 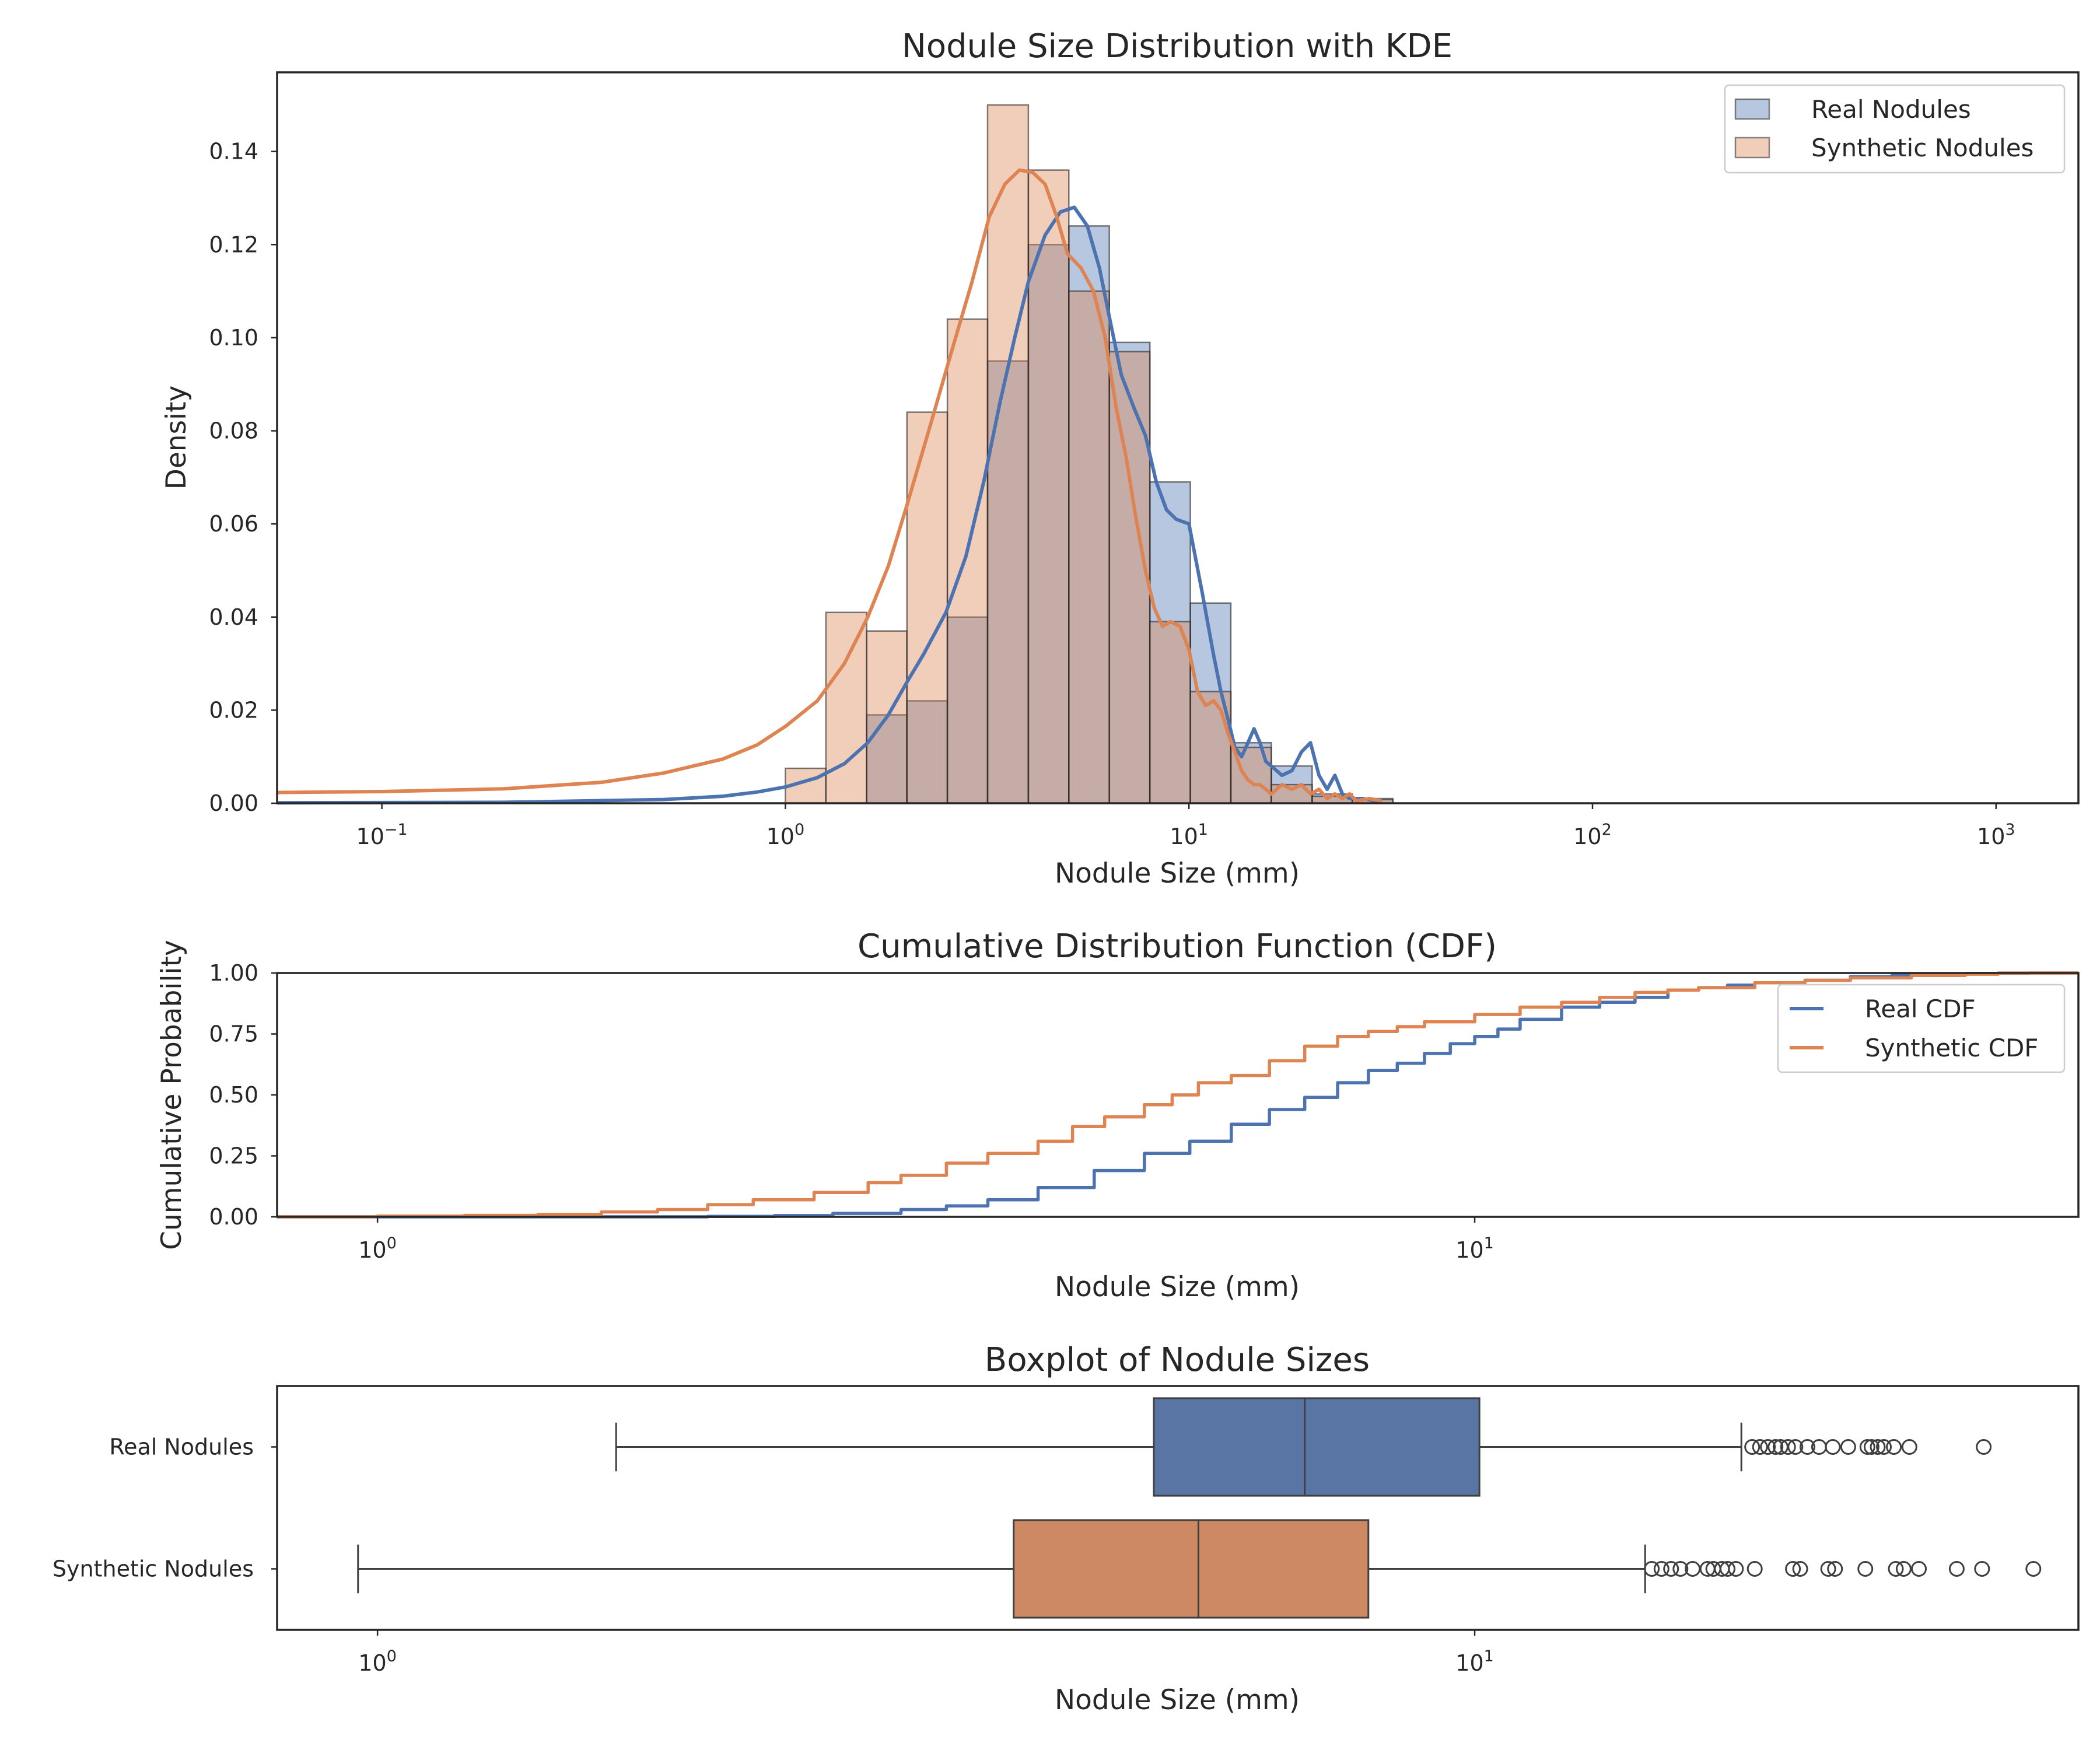 I want to click on histogram-legend: Real Nodules Synthetic Nodules, so click(x=1895, y=129).